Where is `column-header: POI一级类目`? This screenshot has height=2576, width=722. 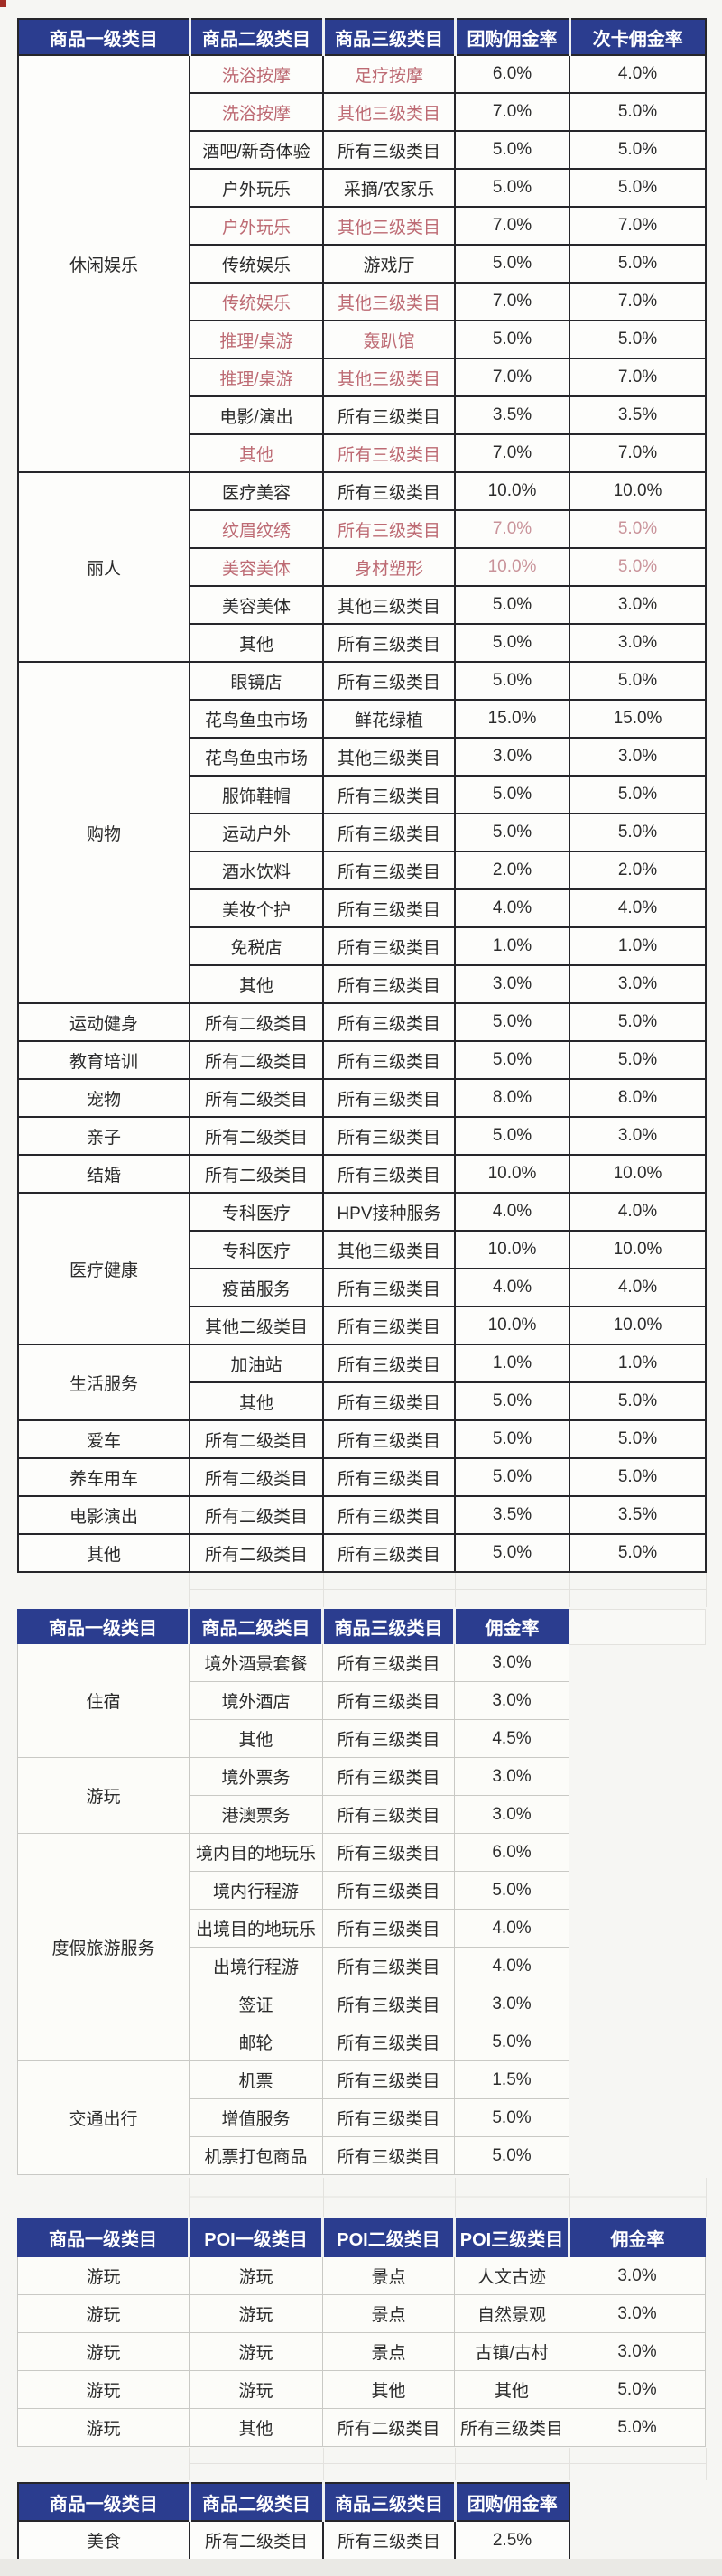 column-header: POI一级类目 is located at coordinates (256, 2237).